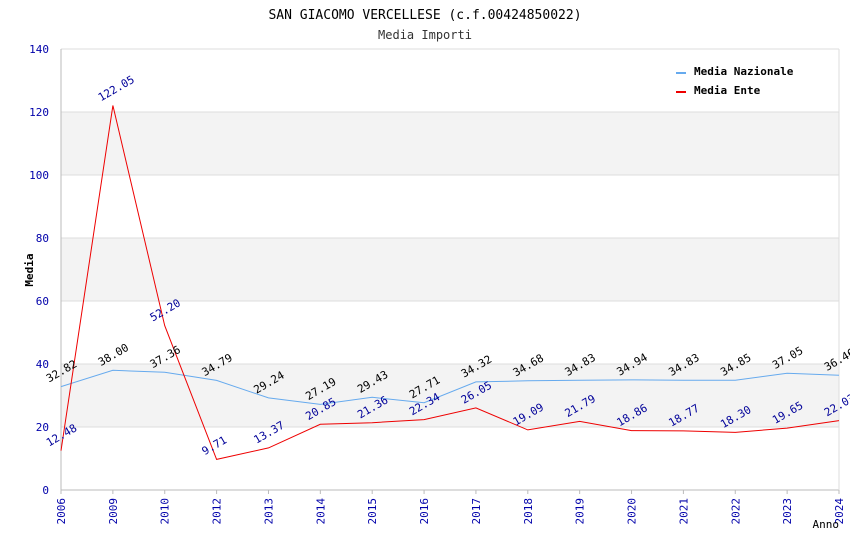 Image resolution: width=850 pixels, height=550 pixels. I want to click on y-tick-label: 20, so click(42, 427).